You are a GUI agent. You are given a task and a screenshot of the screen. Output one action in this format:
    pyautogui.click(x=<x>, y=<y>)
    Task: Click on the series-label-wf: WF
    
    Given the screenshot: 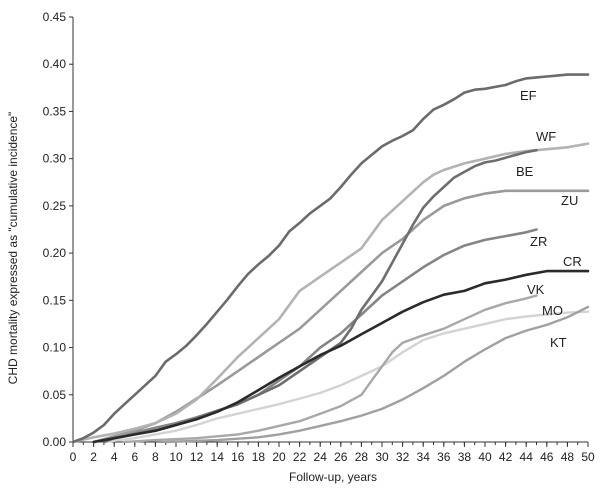 What is the action you would take?
    pyautogui.click(x=546, y=136)
    